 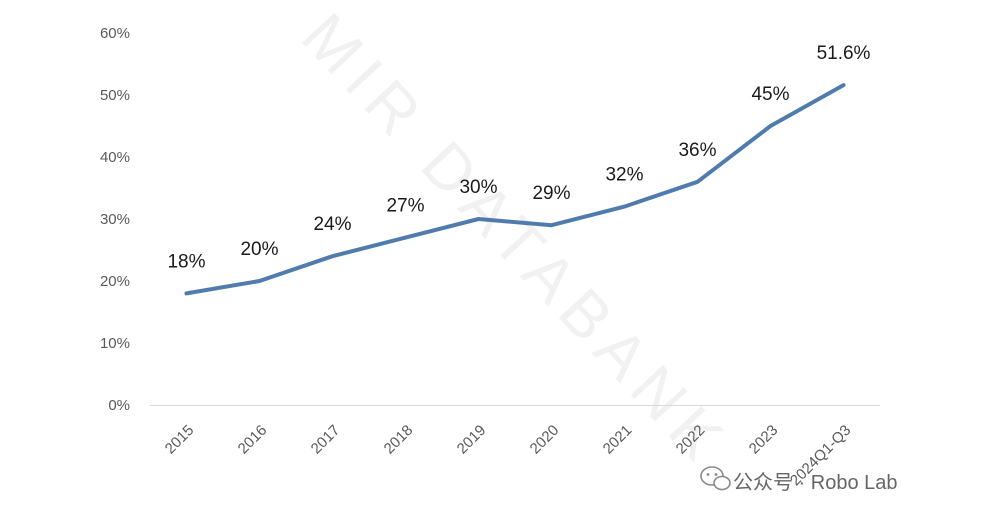 I want to click on y-tick-label: 20%, so click(x=115, y=281).